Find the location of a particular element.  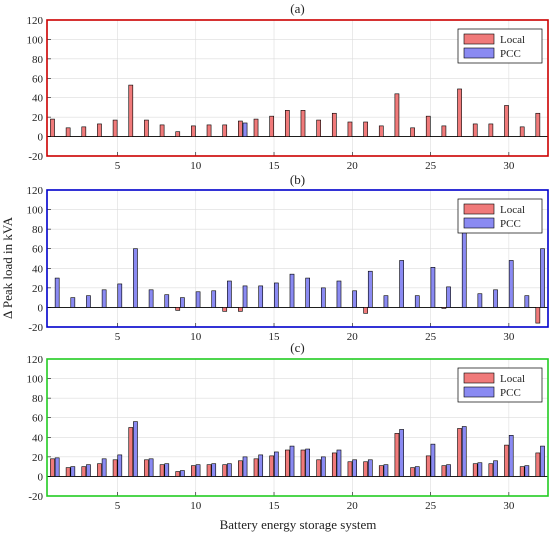

y-tick-label: 20 is located at coordinates (38, 458).